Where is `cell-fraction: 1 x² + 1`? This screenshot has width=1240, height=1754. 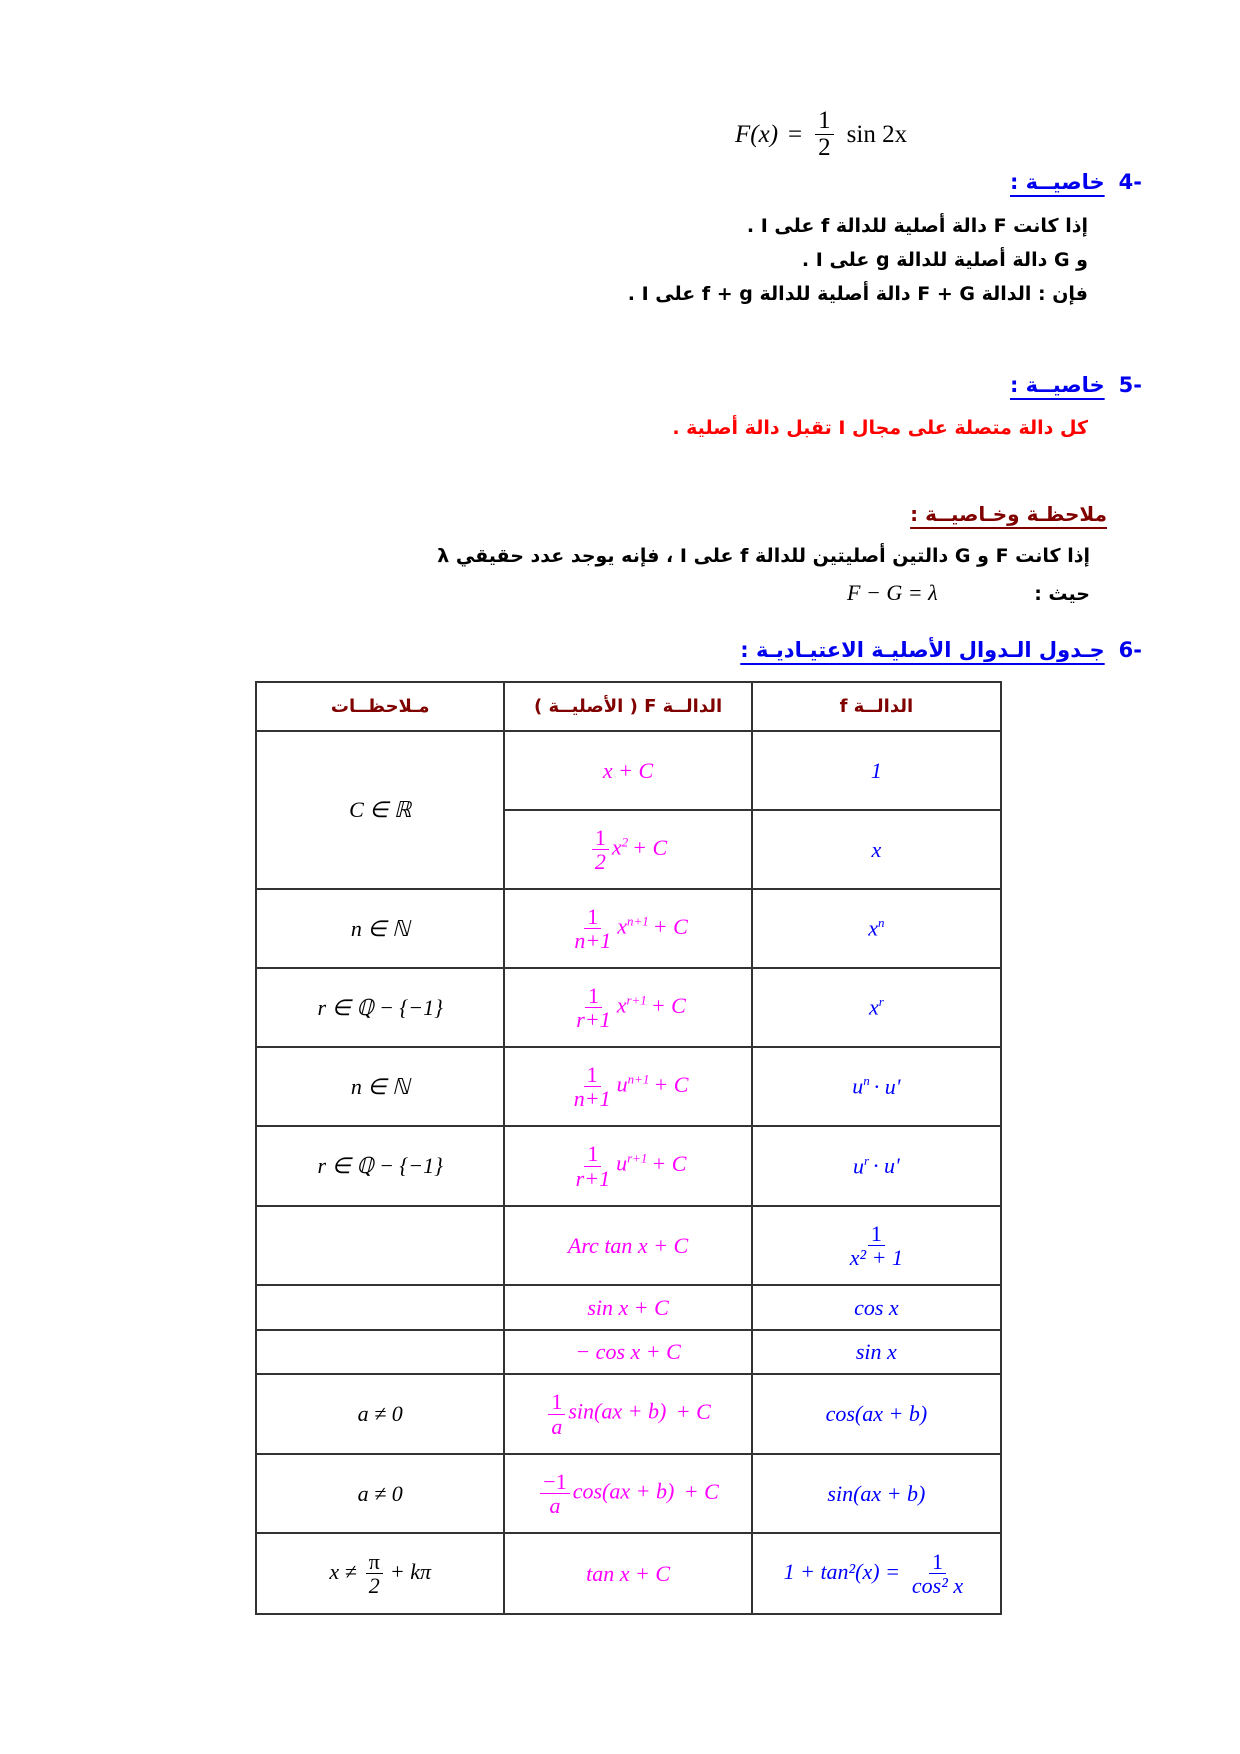
cell-fraction: 1 x² + 1 is located at coordinates (876, 1245).